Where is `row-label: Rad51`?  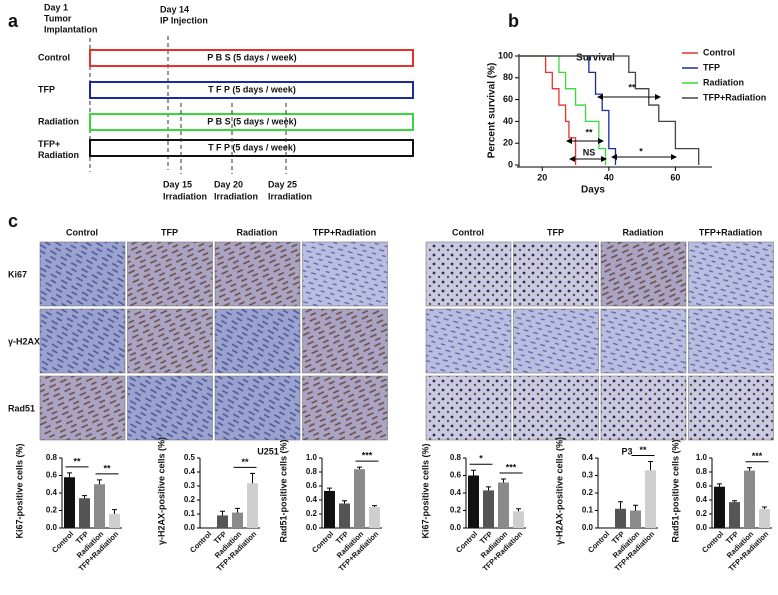
row-label: Rad51 is located at coordinates (21, 408).